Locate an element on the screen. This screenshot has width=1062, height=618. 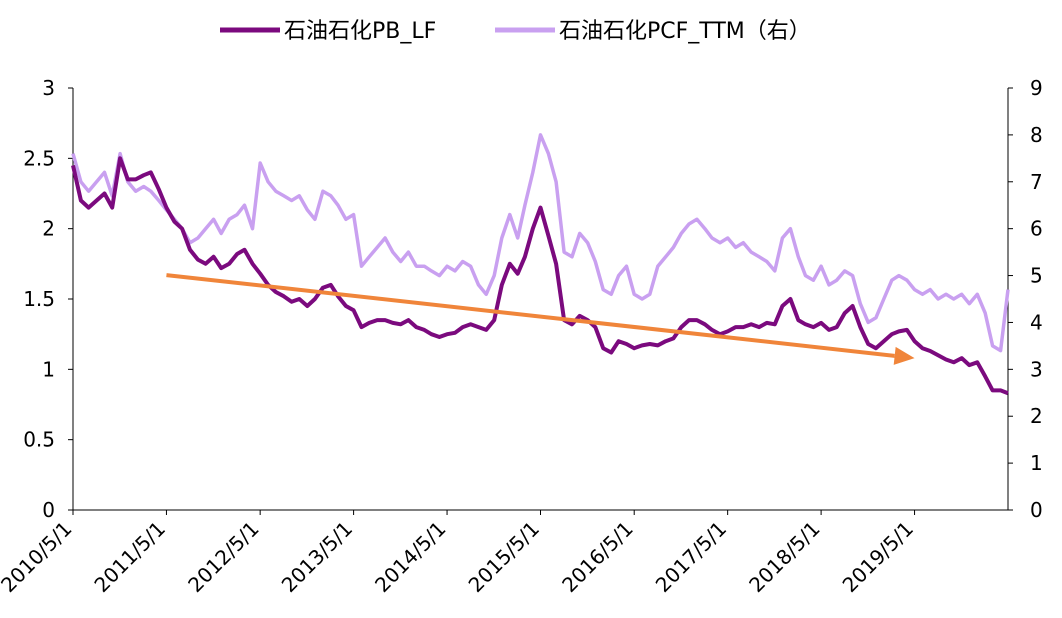
legend-label-pcf: 石油石化PCF_TTM（右） is located at coordinates (685, 31).